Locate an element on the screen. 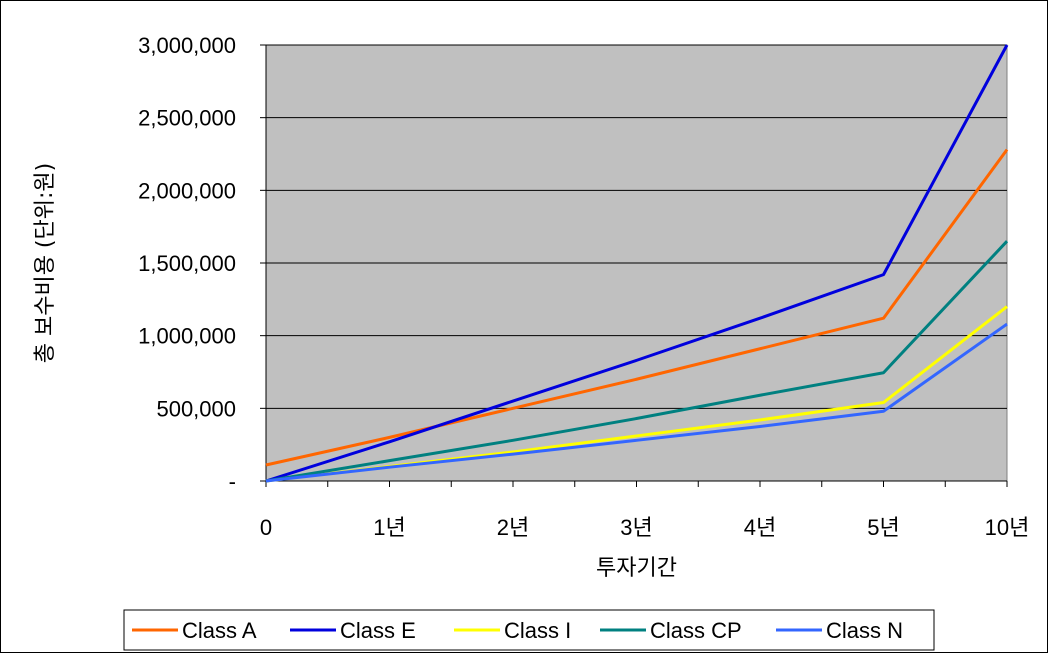 The width and height of the screenshot is (1048, 653). legend: Class A Class E Class I Class CP Class N is located at coordinates (529, 630).